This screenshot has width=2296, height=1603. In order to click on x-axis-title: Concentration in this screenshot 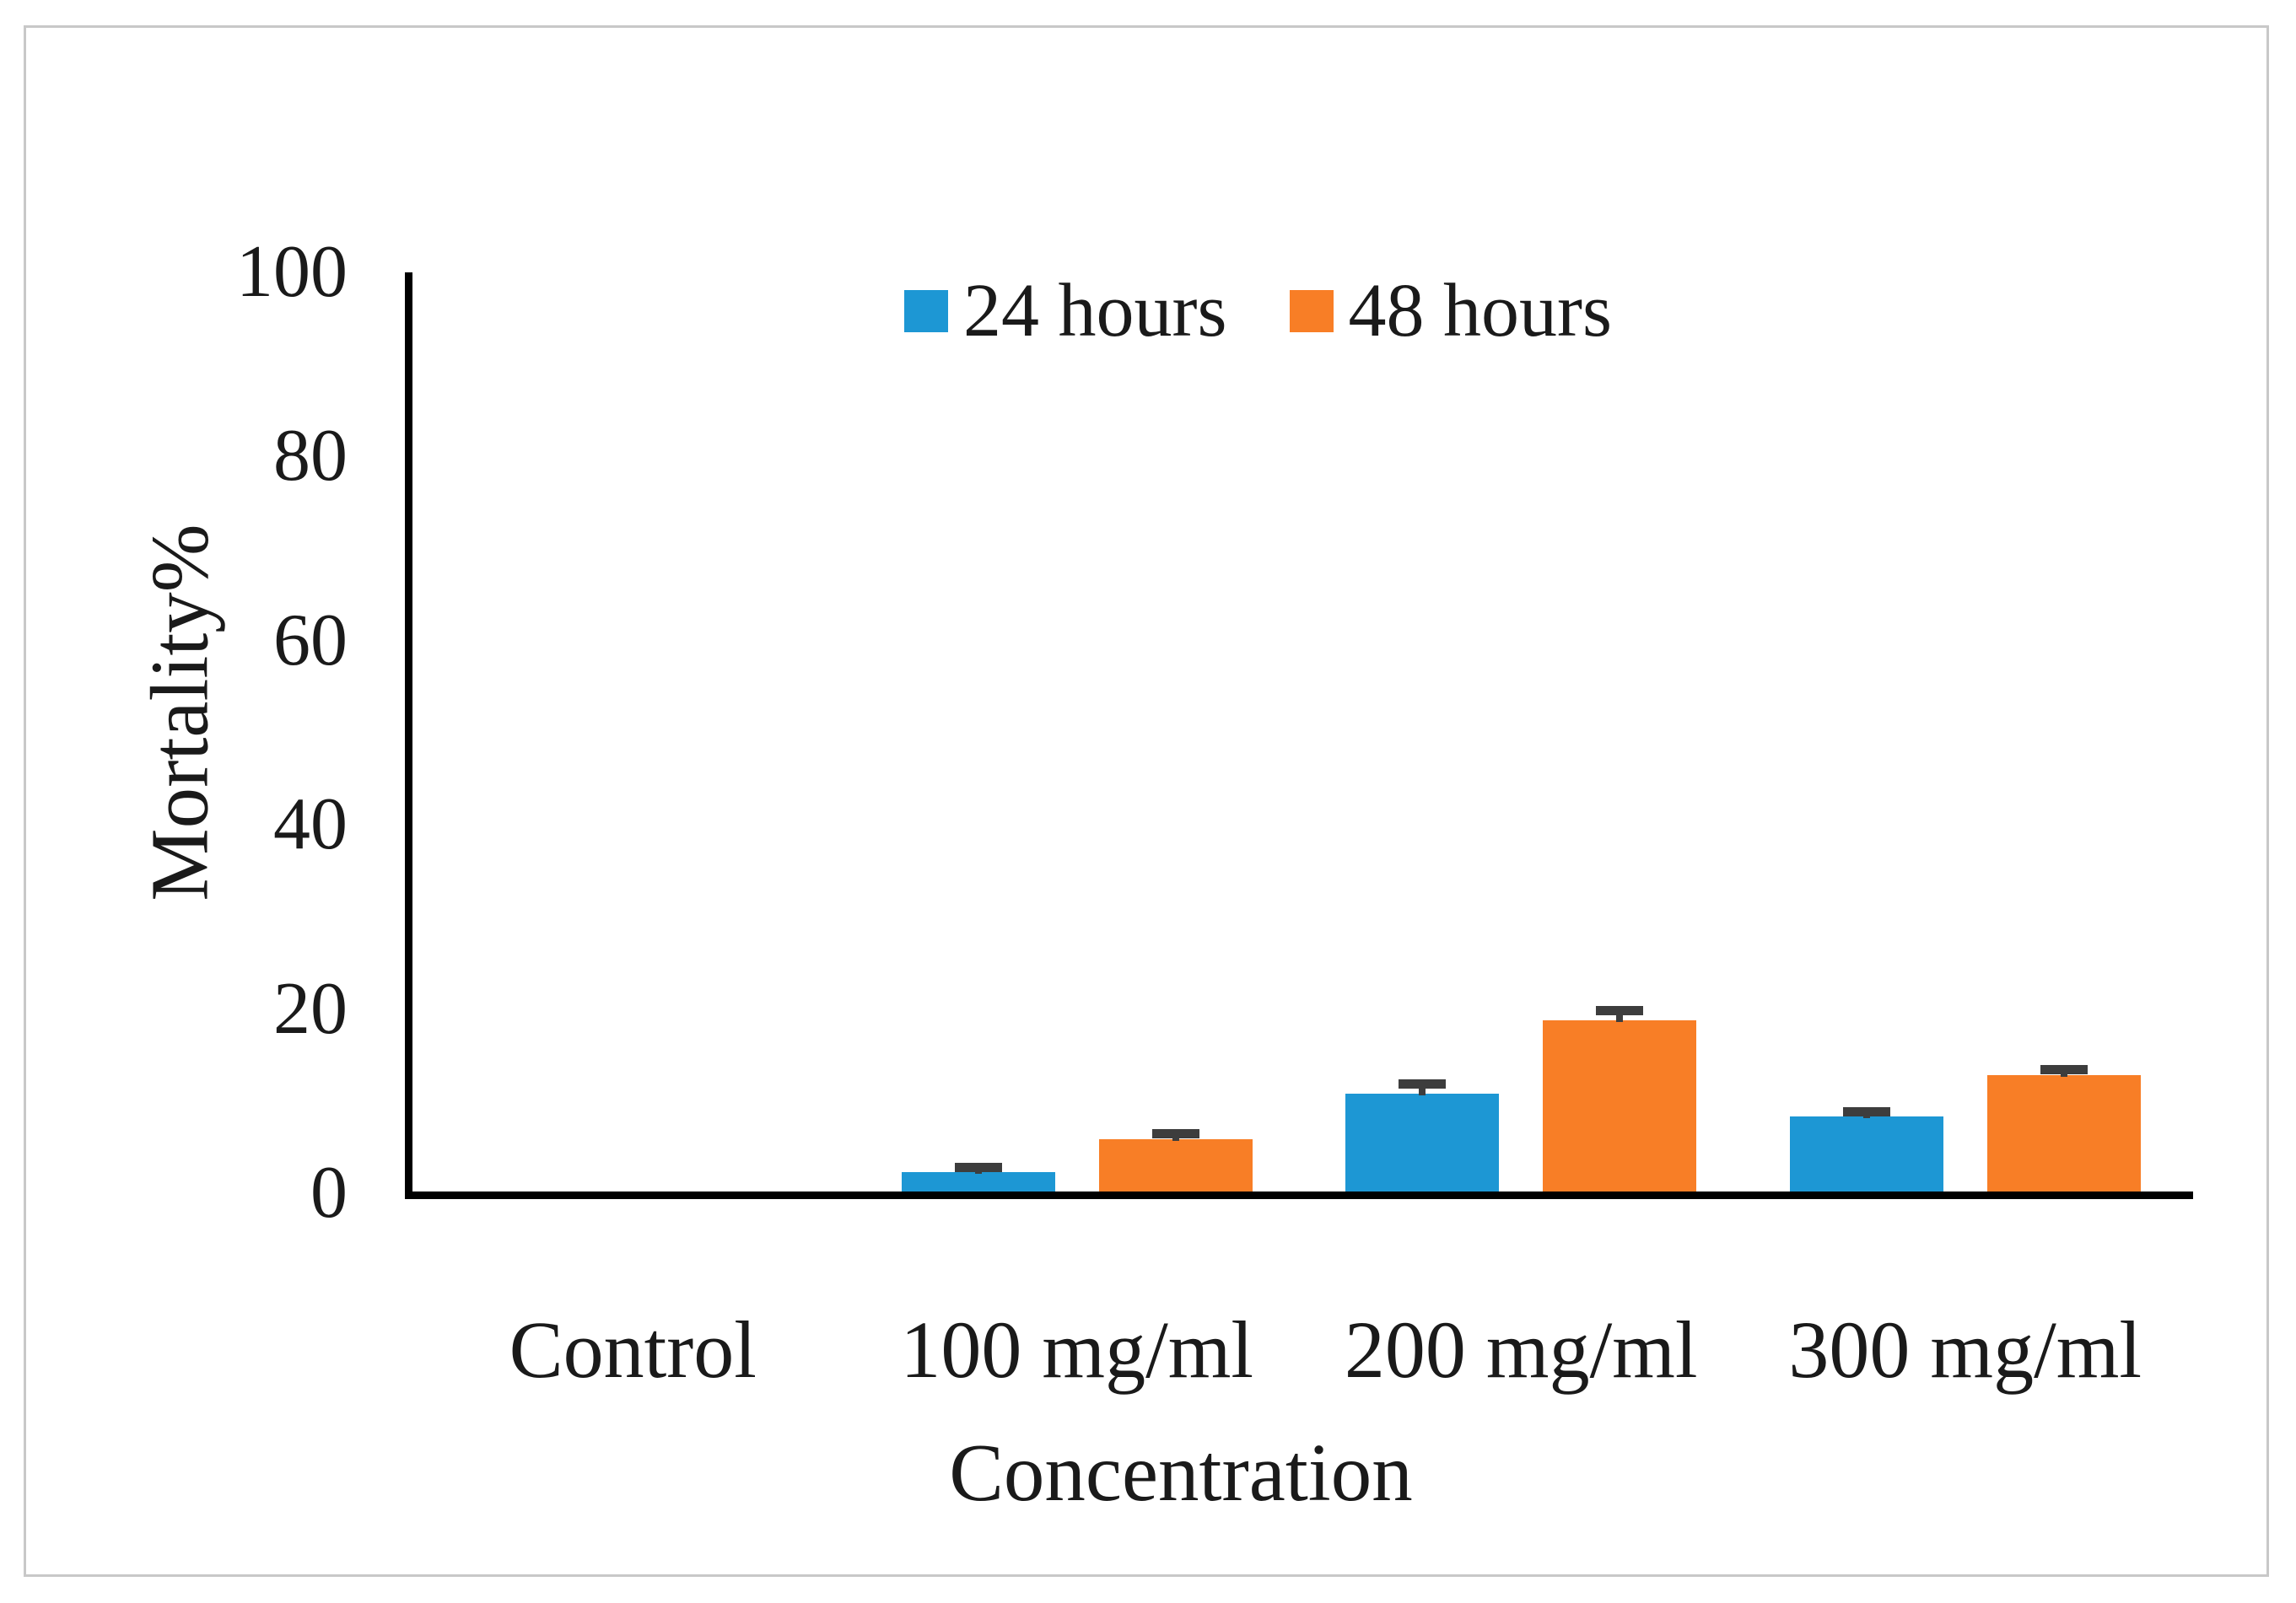, I will do `click(1181, 1473)`.